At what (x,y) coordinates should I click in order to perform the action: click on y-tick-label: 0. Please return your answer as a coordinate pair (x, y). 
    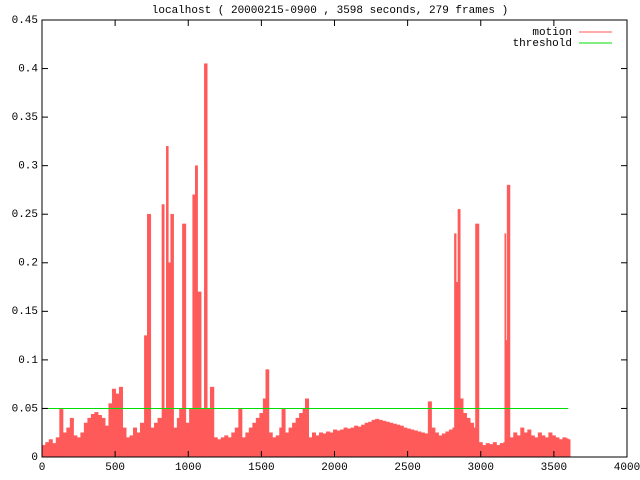
    Looking at the image, I should click on (34, 458).